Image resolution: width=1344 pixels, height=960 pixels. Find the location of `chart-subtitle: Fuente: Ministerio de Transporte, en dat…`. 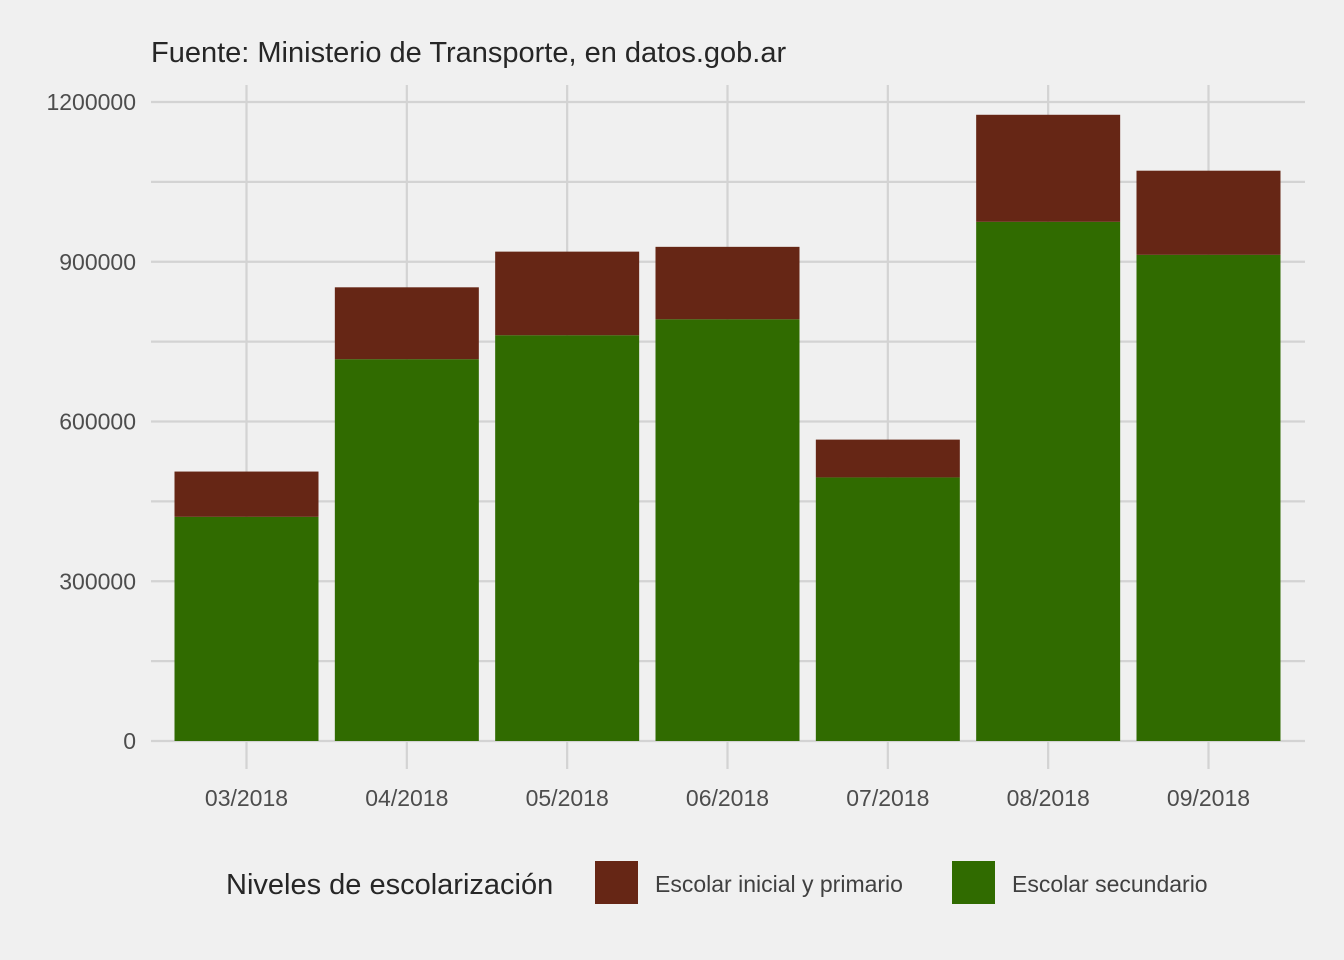

chart-subtitle: Fuente: Ministerio de Transporte, en dat… is located at coordinates (468, 53).